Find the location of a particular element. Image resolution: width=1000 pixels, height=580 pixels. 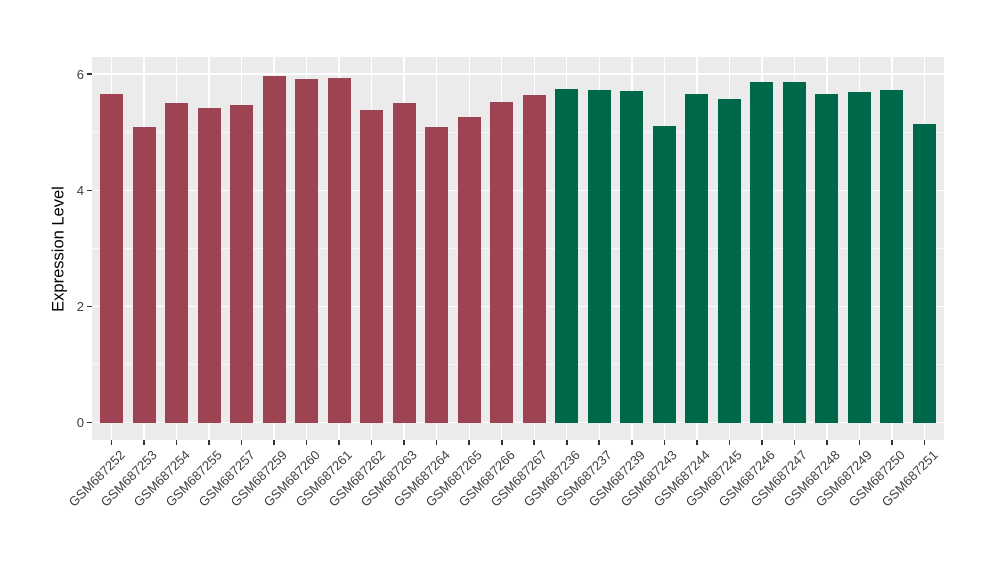

bar-GSM687237 is located at coordinates (599, 256).